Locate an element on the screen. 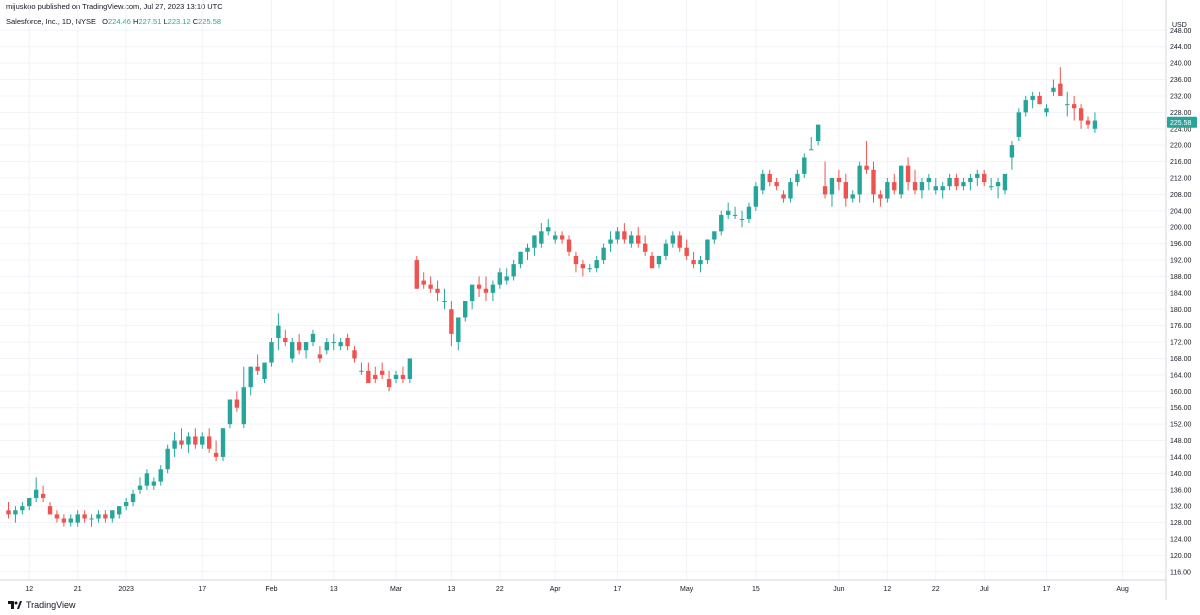 The height and width of the screenshot is (615, 1200). ohlc-high: H227.51 is located at coordinates (147, 21).